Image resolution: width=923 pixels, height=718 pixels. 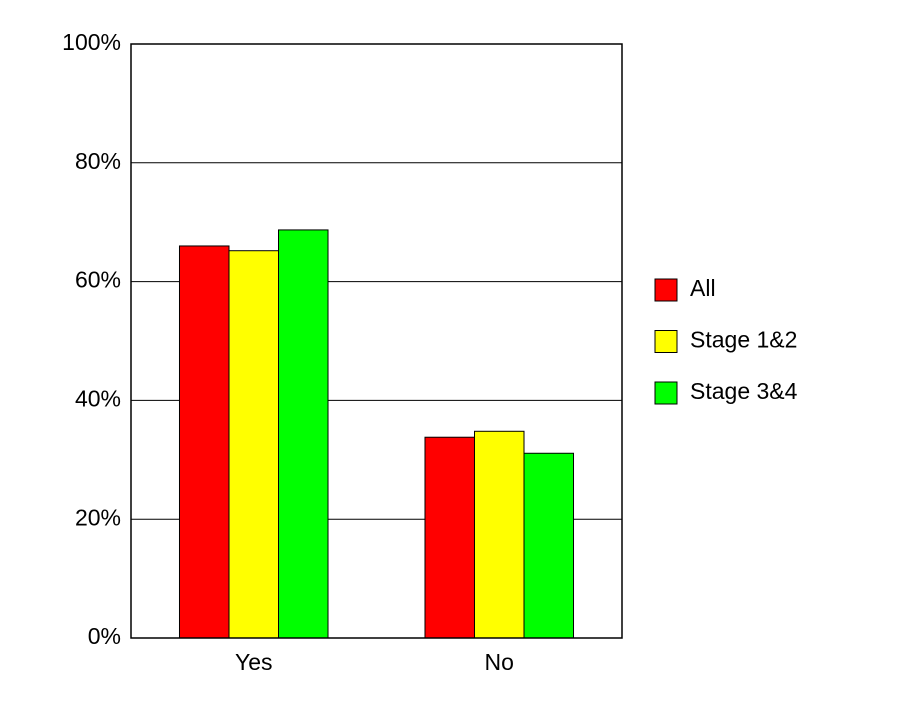 What do you see at coordinates (499, 662) in the screenshot?
I see `x-tick-label: No` at bounding box center [499, 662].